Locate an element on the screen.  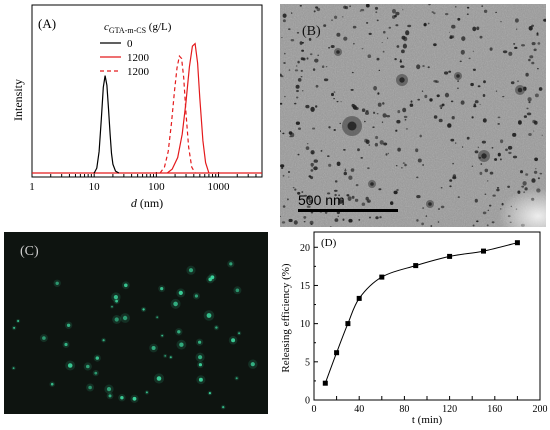
y-tick-label: 20 is located at coordinates (305, 248).